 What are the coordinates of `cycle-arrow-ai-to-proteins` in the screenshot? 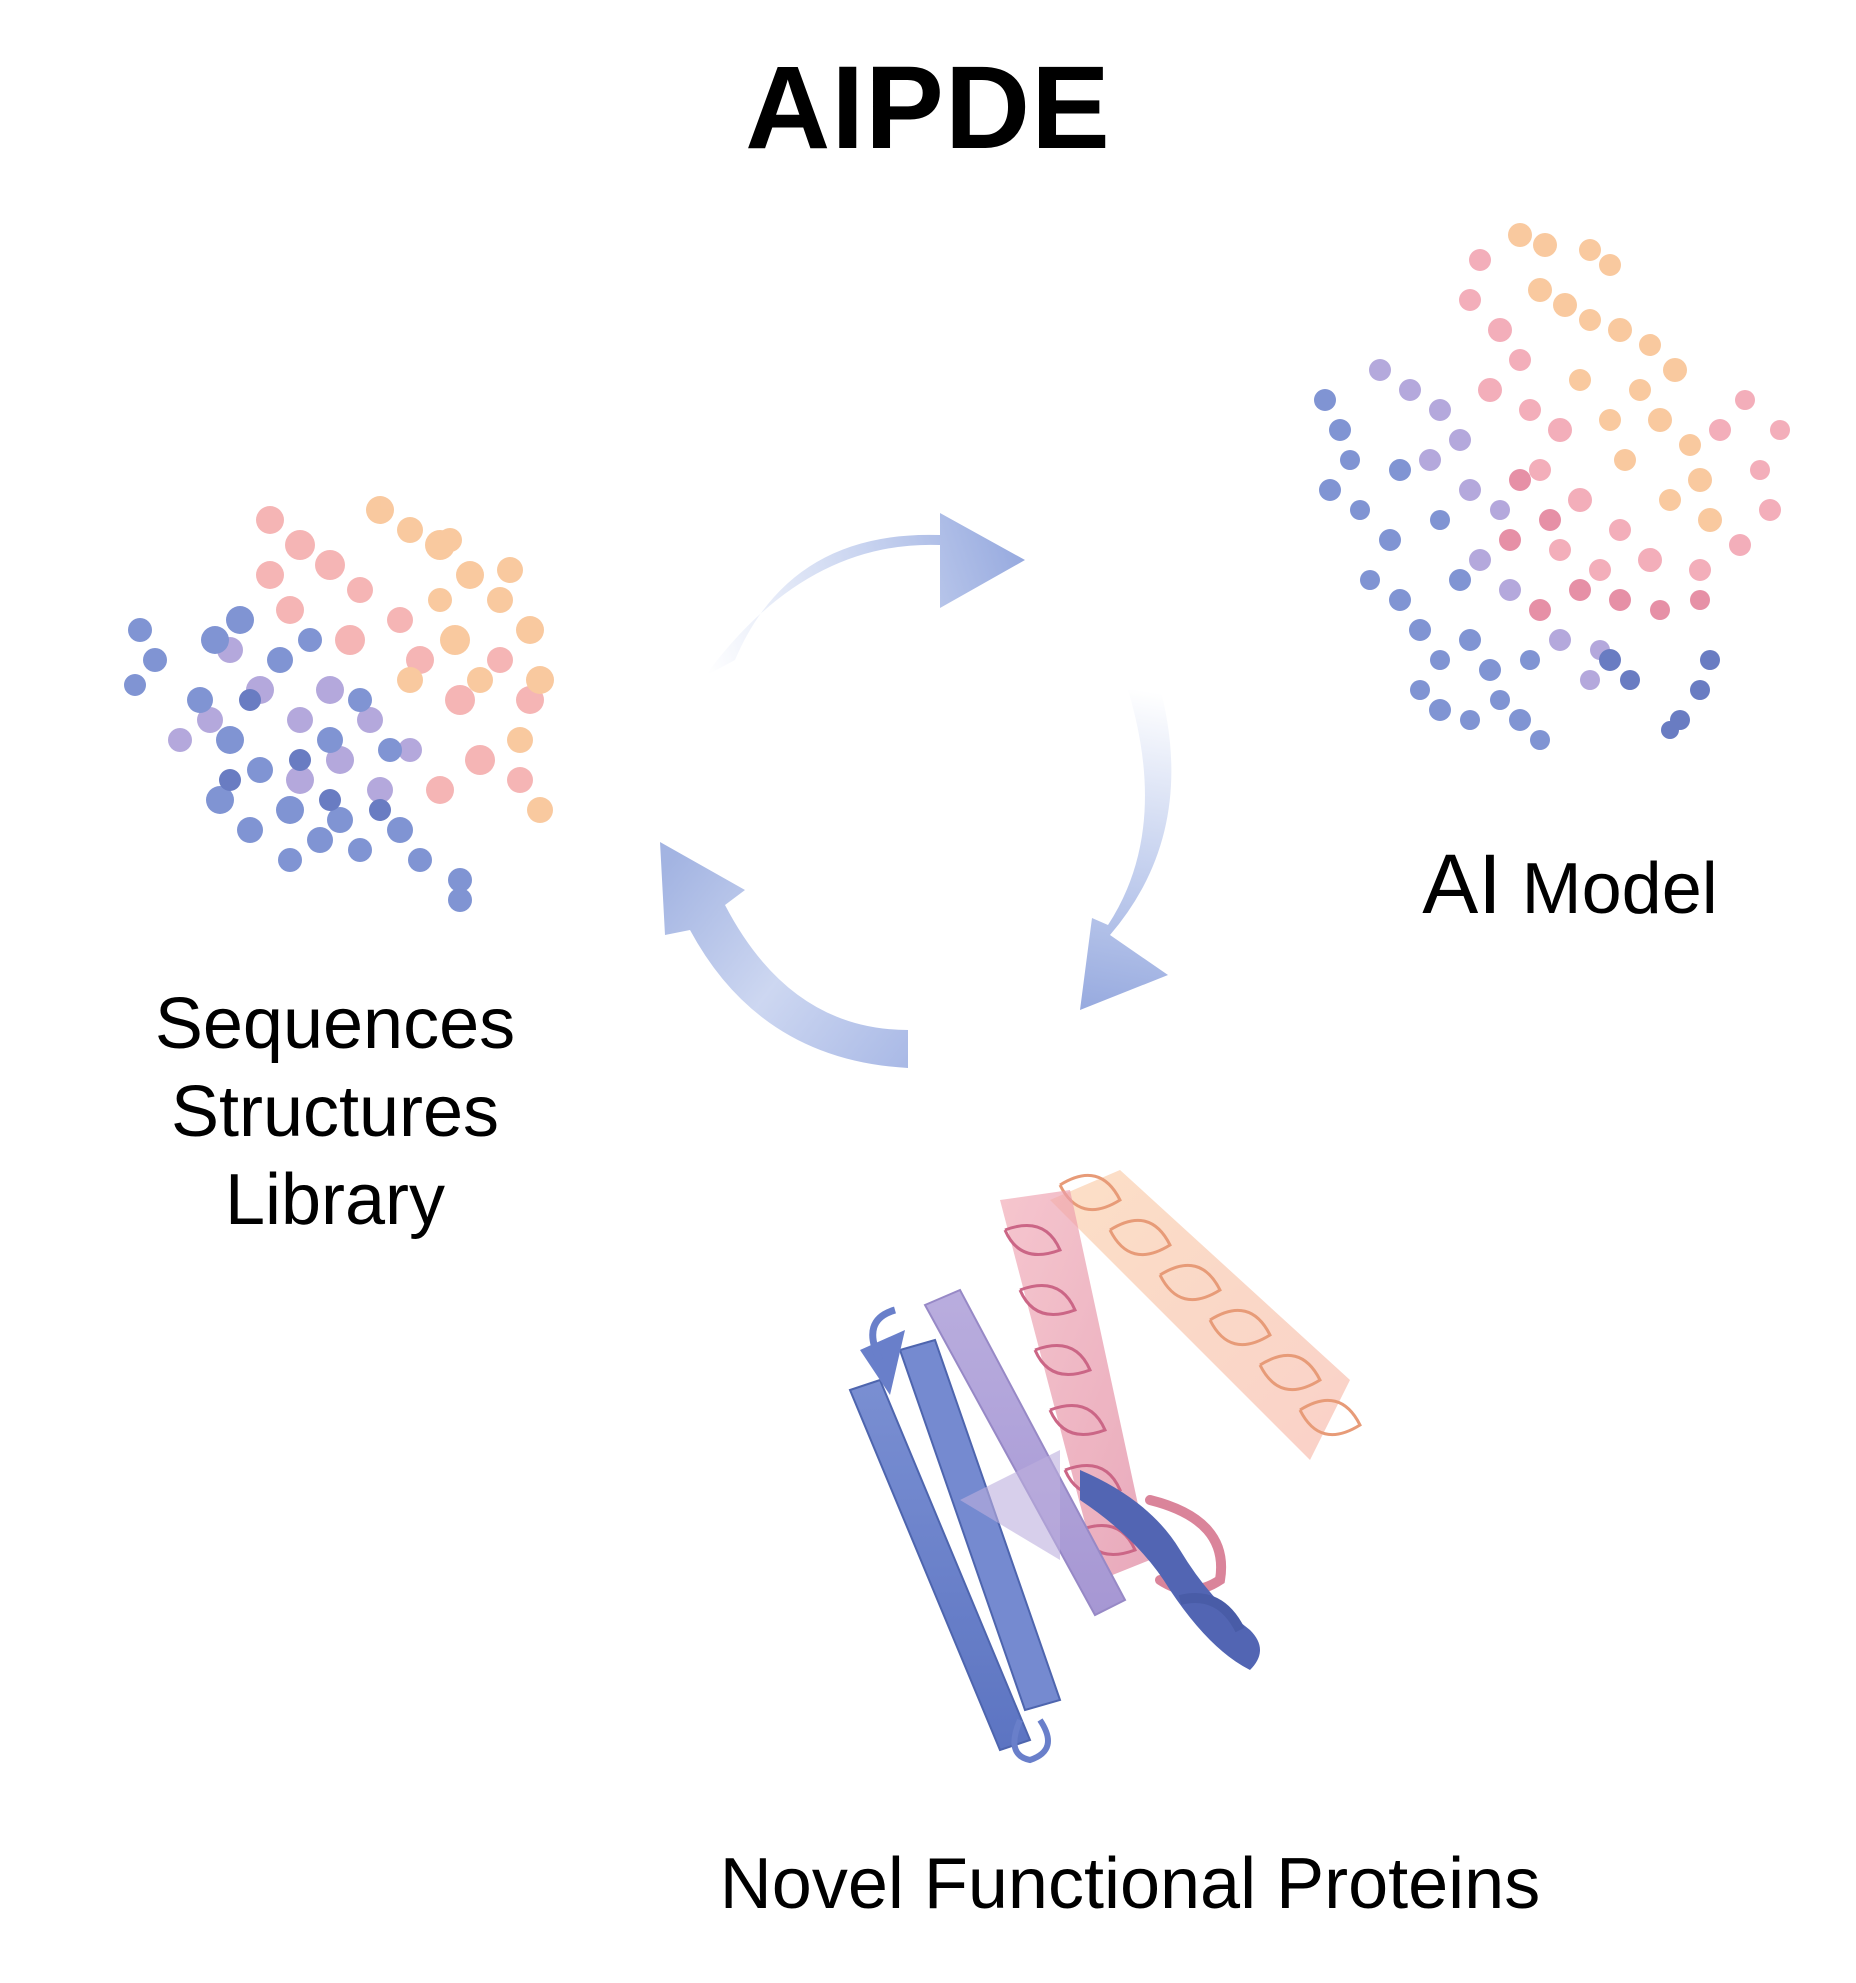 It's located at (1126, 845).